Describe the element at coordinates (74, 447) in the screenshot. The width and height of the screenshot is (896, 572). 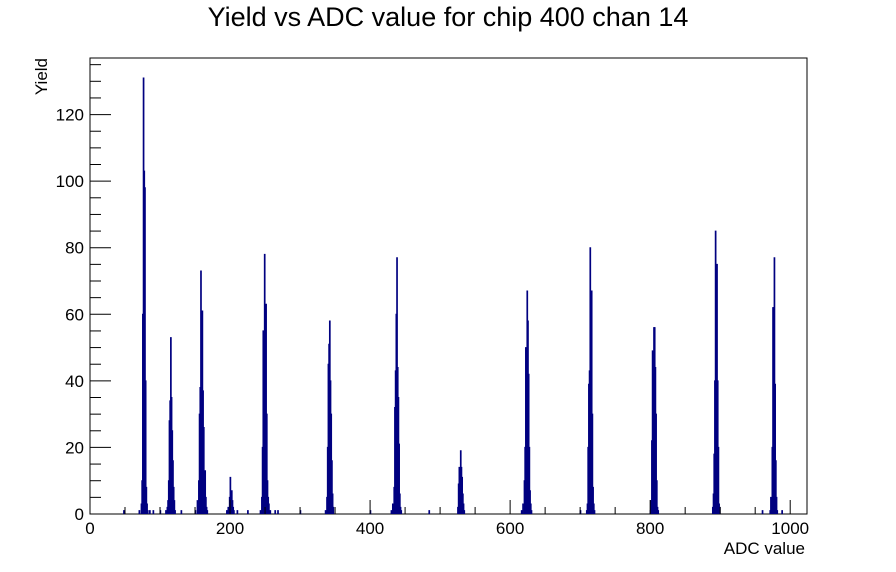
I see `y-tick-label: 20` at that location.